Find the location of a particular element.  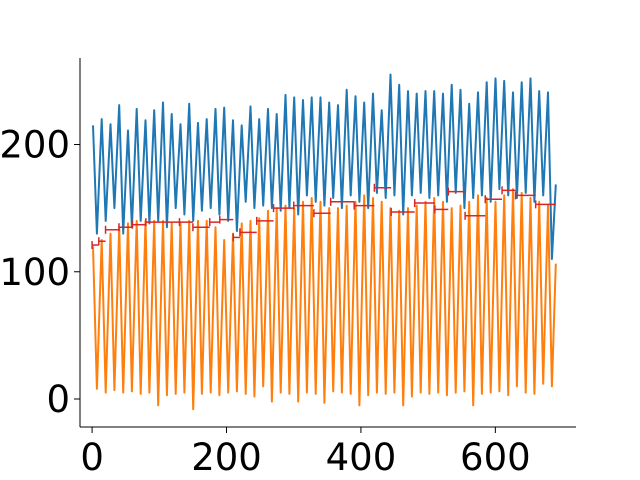

y-axis: 0 100 200 is located at coordinates (40, 242).